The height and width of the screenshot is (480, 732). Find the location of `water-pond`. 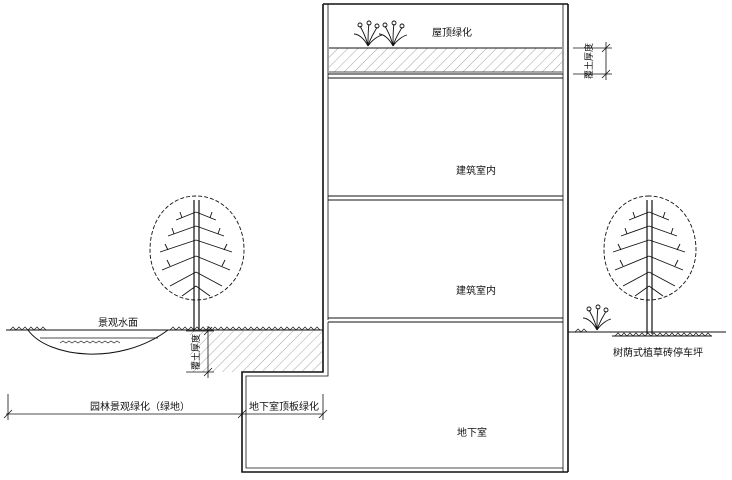

water-pond is located at coordinates (98, 342).